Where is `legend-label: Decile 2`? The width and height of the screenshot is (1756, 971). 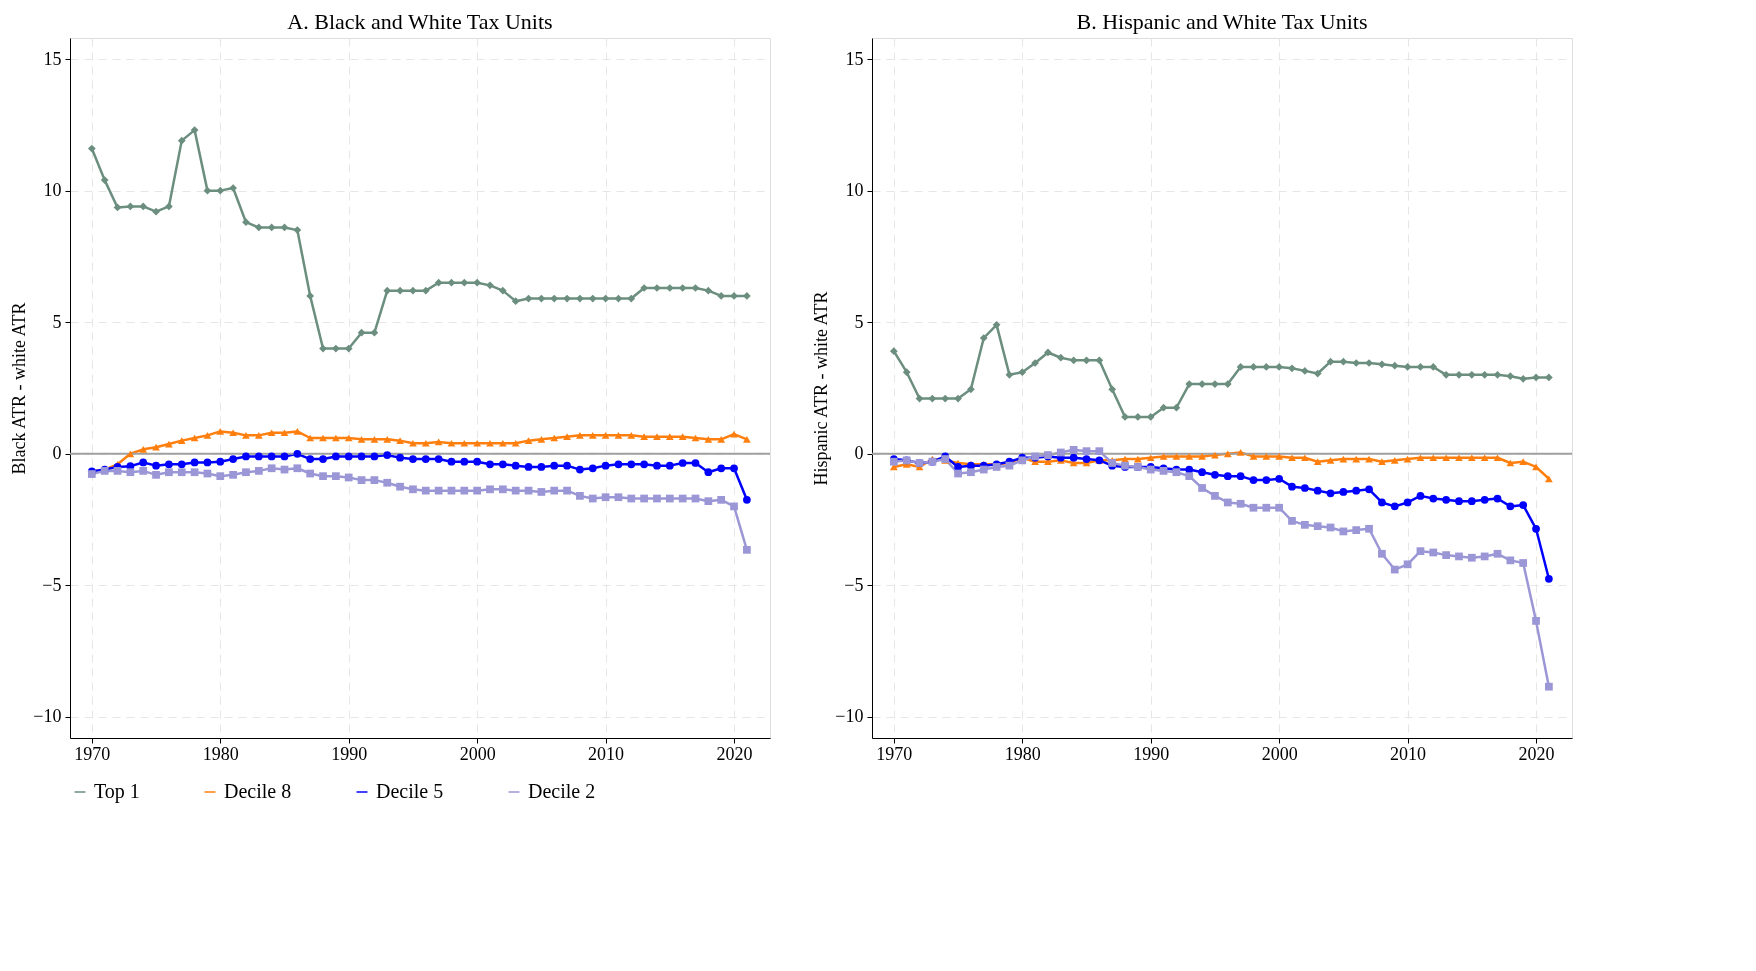
legend-label: Decile 2 is located at coordinates (562, 791).